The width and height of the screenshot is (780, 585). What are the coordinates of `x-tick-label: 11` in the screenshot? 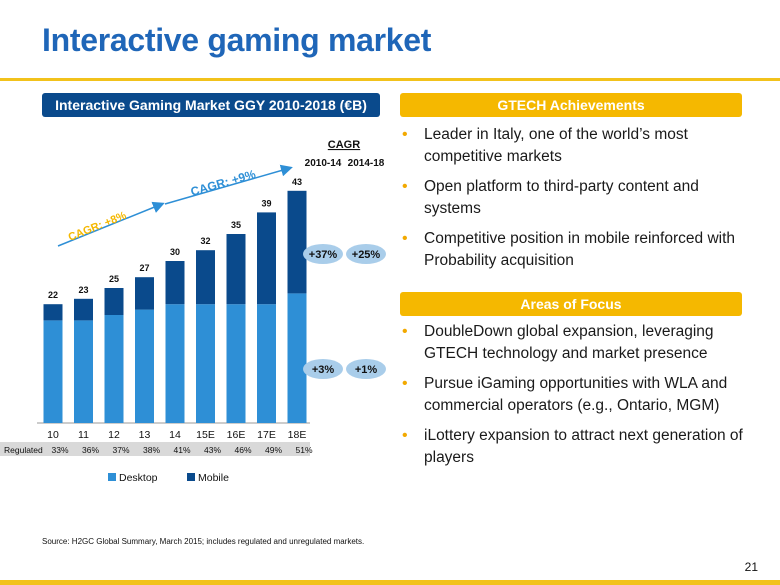 It's located at (83, 435).